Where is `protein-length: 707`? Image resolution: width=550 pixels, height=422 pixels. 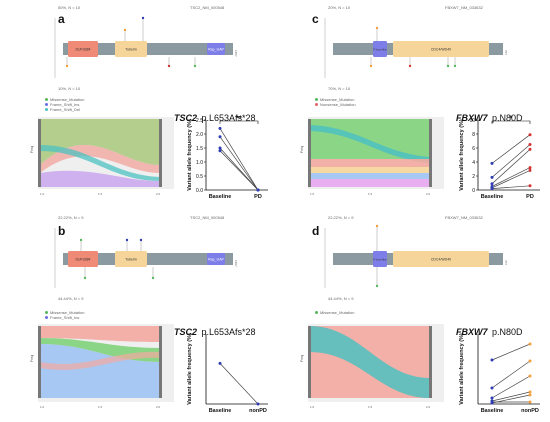
protein-length: 707 is located at coordinates (506, 52).